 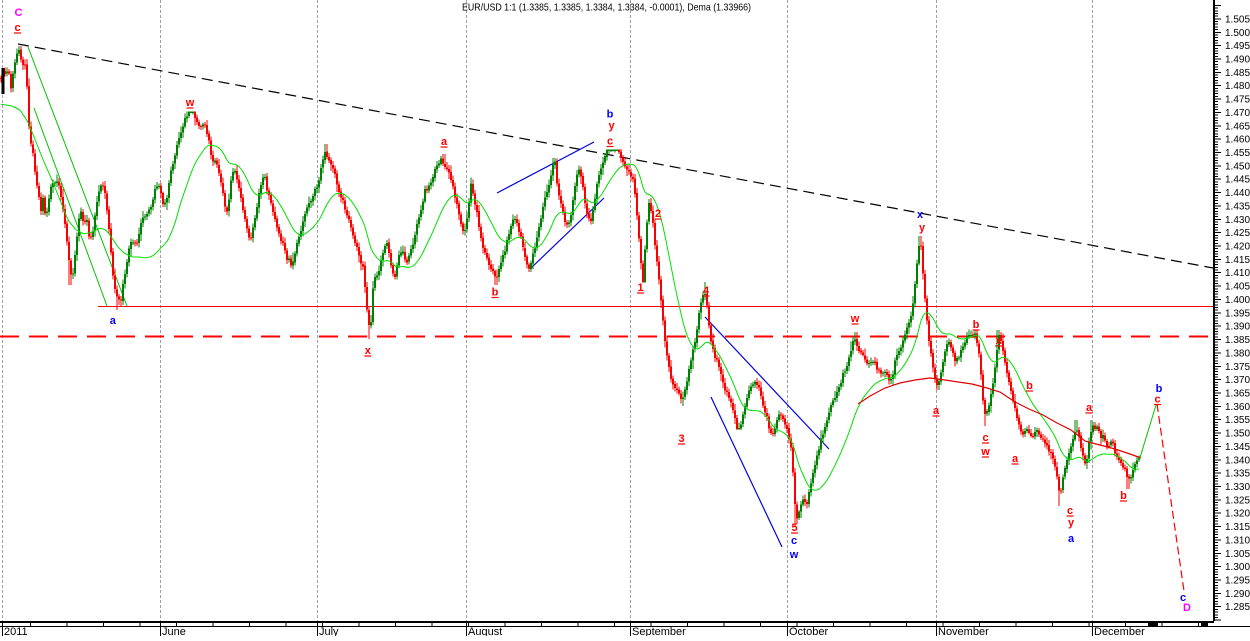 What do you see at coordinates (1237, 300) in the screenshot?
I see `svg-text: 1.400` at bounding box center [1237, 300].